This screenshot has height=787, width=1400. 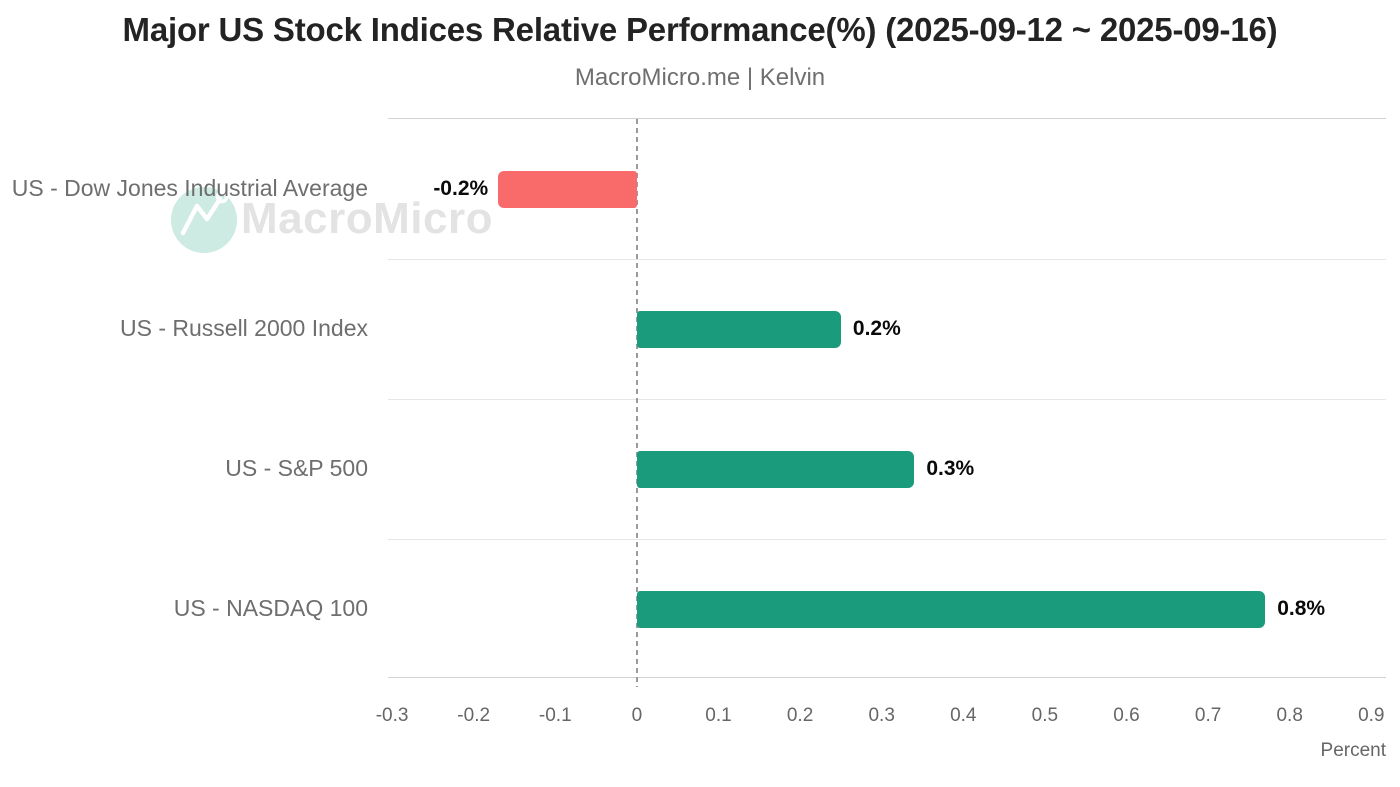 I want to click on bar-value-label: 0.8%, so click(x=1301, y=608).